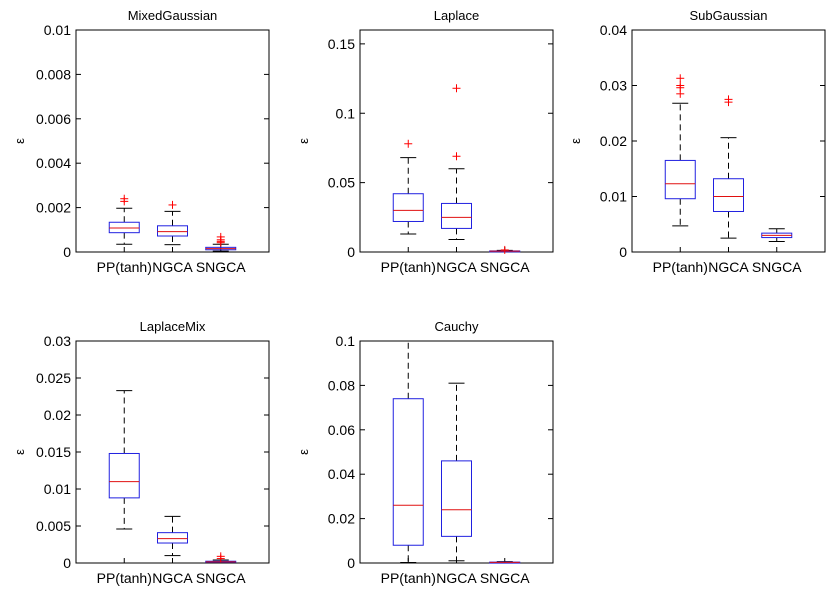 This screenshot has height=592, width=828. I want to click on chart-title: Cauchy, so click(456, 326).